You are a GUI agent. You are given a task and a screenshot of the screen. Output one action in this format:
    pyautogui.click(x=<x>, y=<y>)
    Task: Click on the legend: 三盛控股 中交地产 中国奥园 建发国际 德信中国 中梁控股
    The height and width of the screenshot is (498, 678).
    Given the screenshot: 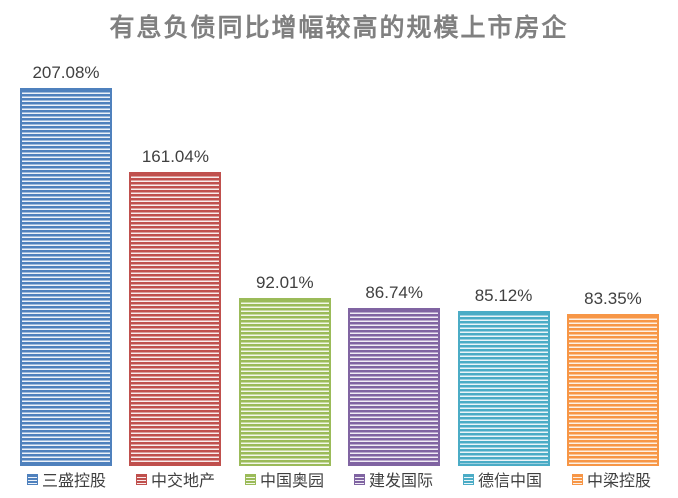 What is the action you would take?
    pyautogui.click(x=339, y=479)
    